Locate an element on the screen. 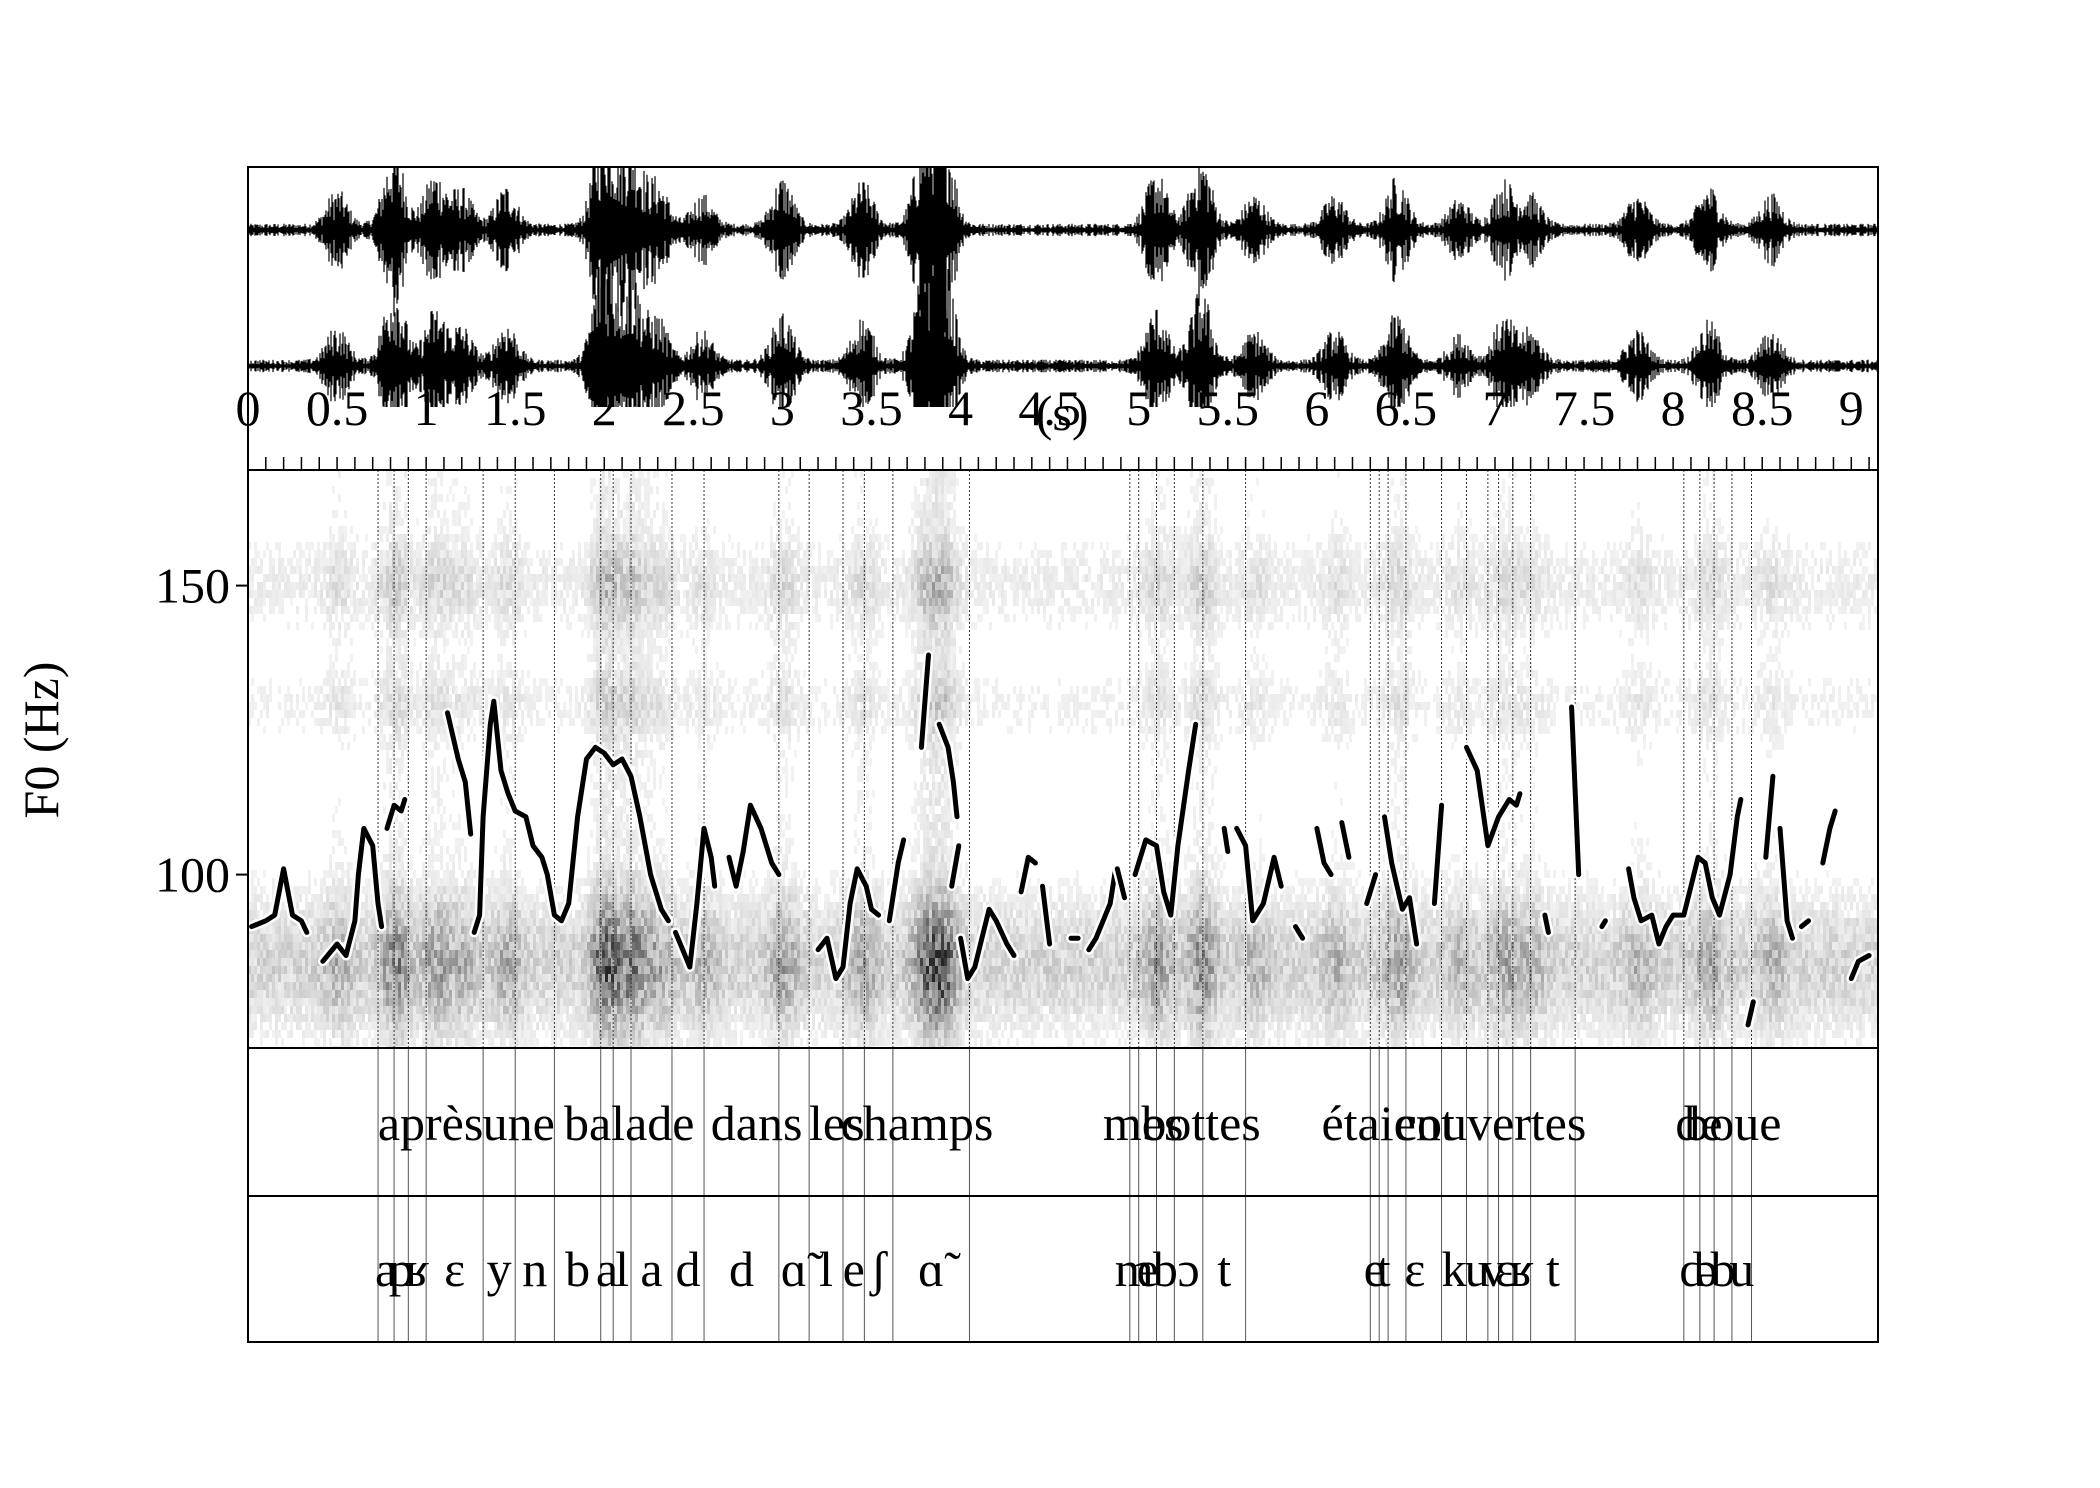 The width and height of the screenshot is (2100, 1488). phone-label: p is located at coordinates (401, 1269).